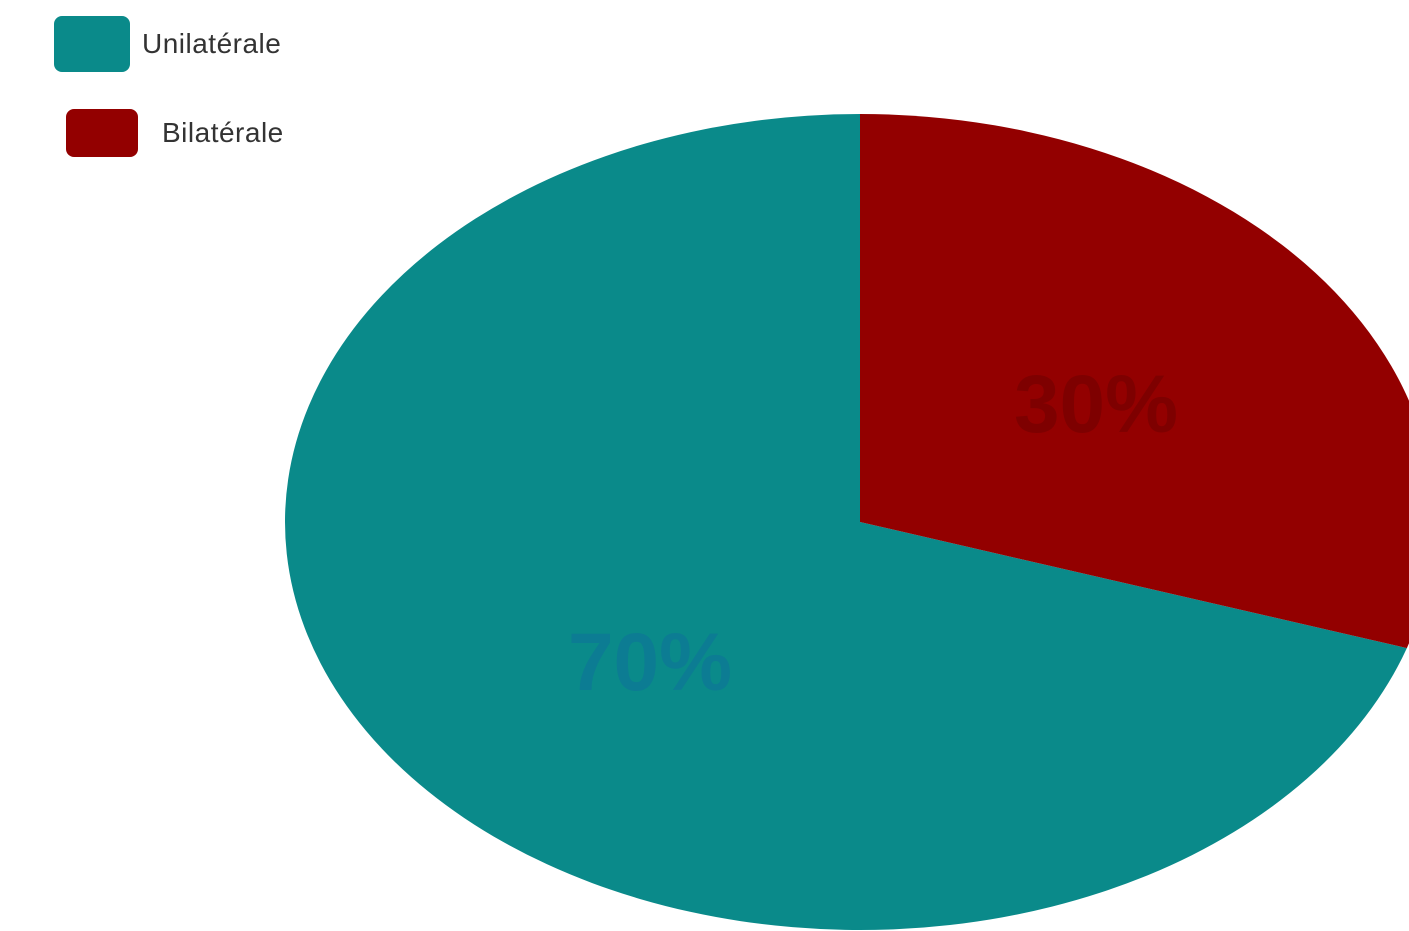  Describe the element at coordinates (200, 90) in the screenshot. I see `legend: Unilatérale Bilatérale` at that location.